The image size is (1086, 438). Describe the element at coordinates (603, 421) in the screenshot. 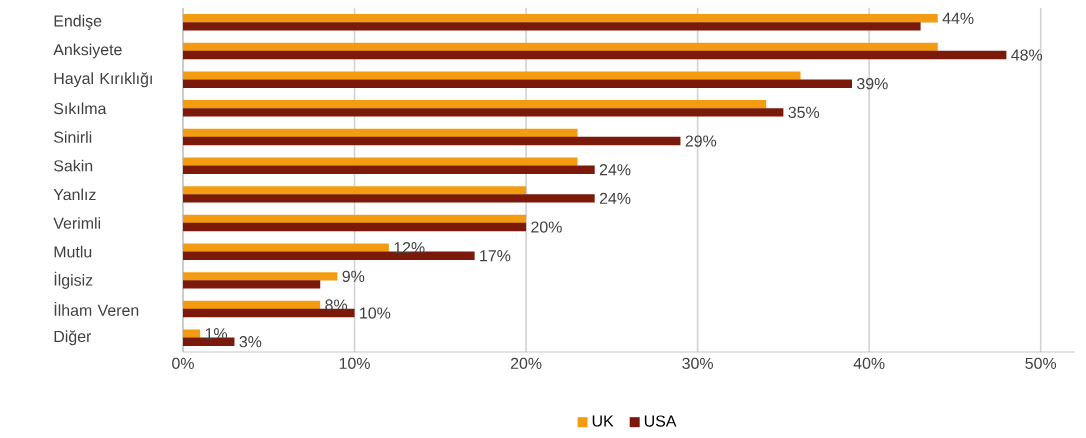

I see `legend-label: UK` at that location.